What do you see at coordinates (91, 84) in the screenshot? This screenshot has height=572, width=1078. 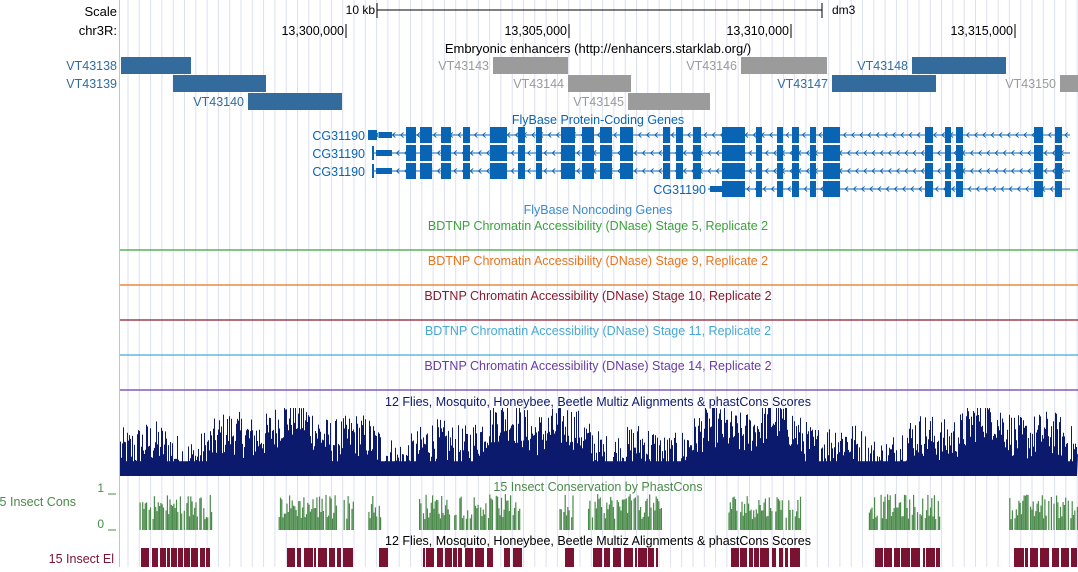 I see `enhancer-label: VT43139` at bounding box center [91, 84].